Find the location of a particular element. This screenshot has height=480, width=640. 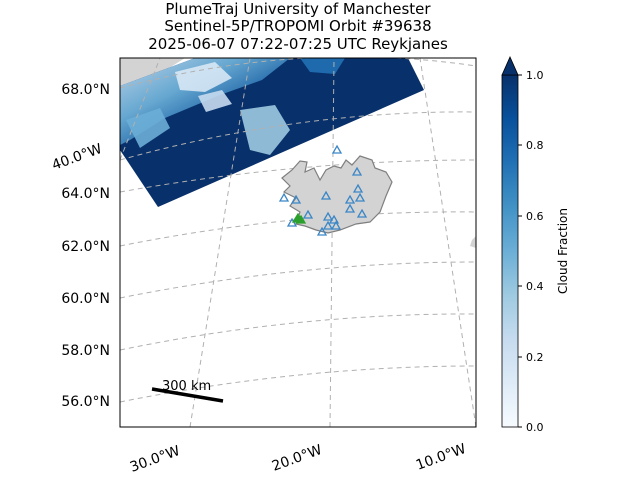

colorbar-tick-label: 0.8 is located at coordinates (535, 145).